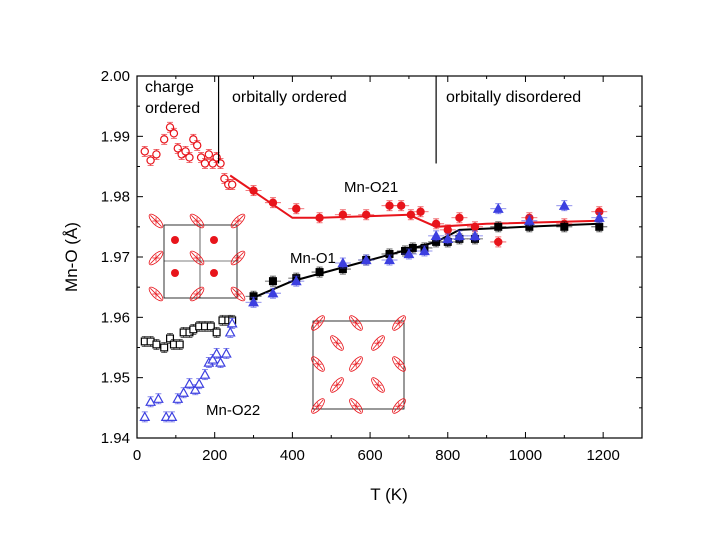 This screenshot has height=547, width=708. What do you see at coordinates (327, 120) in the screenshot?
I see `region-dividers` at bounding box center [327, 120].